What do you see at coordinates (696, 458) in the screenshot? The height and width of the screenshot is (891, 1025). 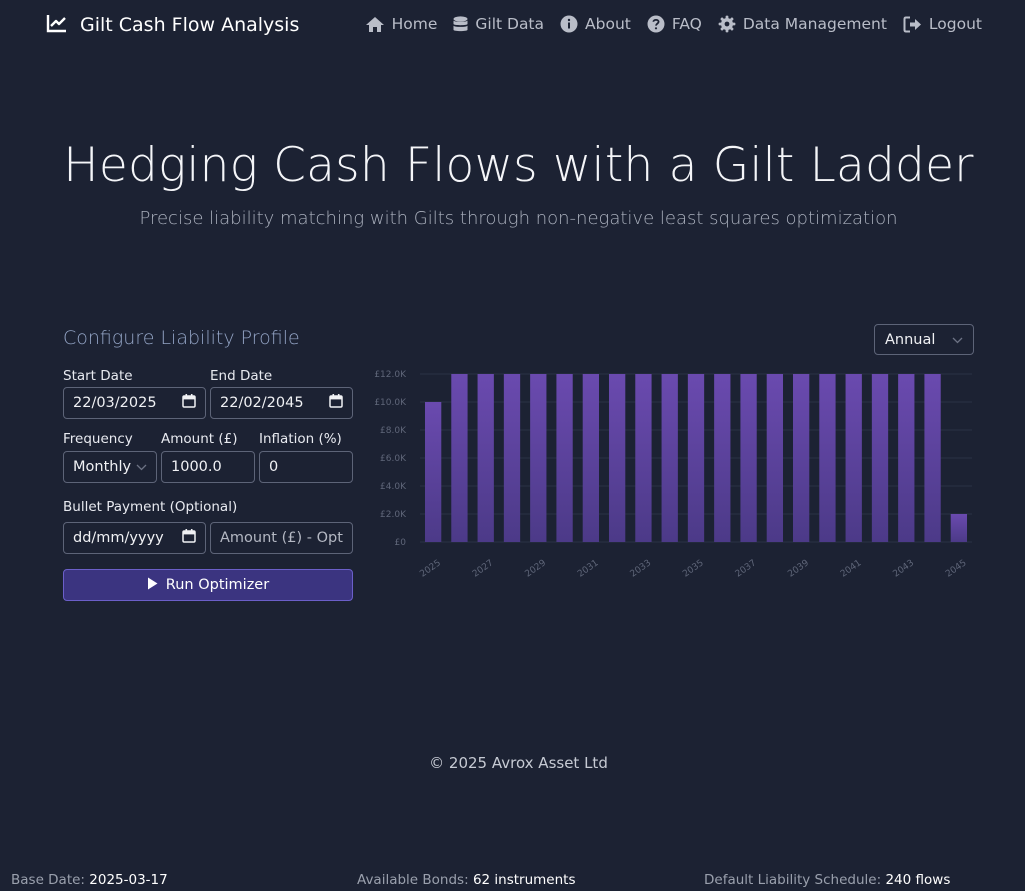 I see `bar-2035` at bounding box center [696, 458].